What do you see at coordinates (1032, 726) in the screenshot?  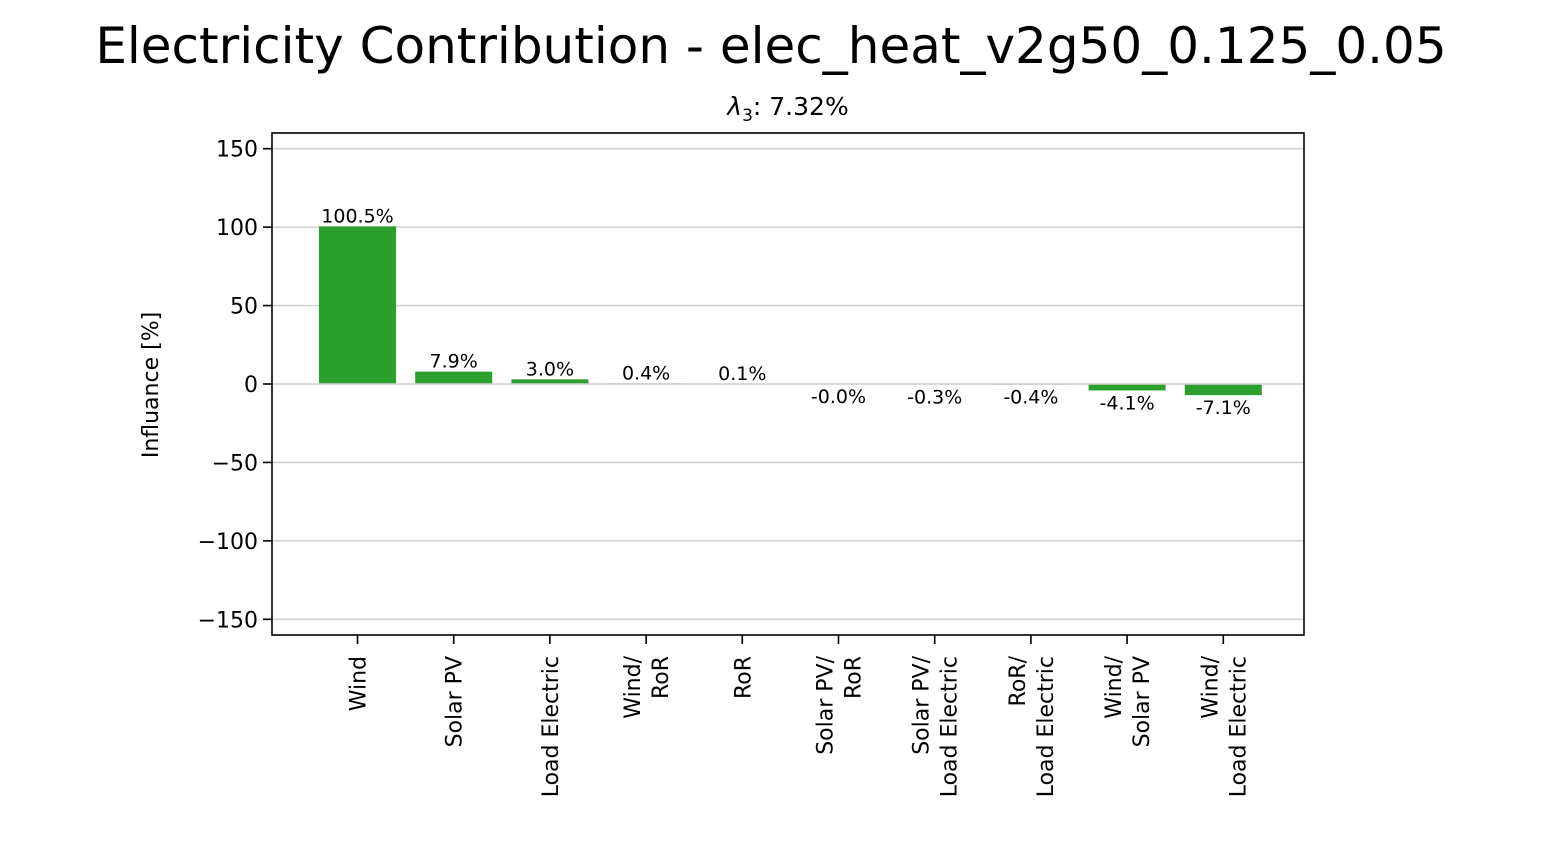 I see `x-tick-label: RoR/Load Electric` at bounding box center [1032, 726].